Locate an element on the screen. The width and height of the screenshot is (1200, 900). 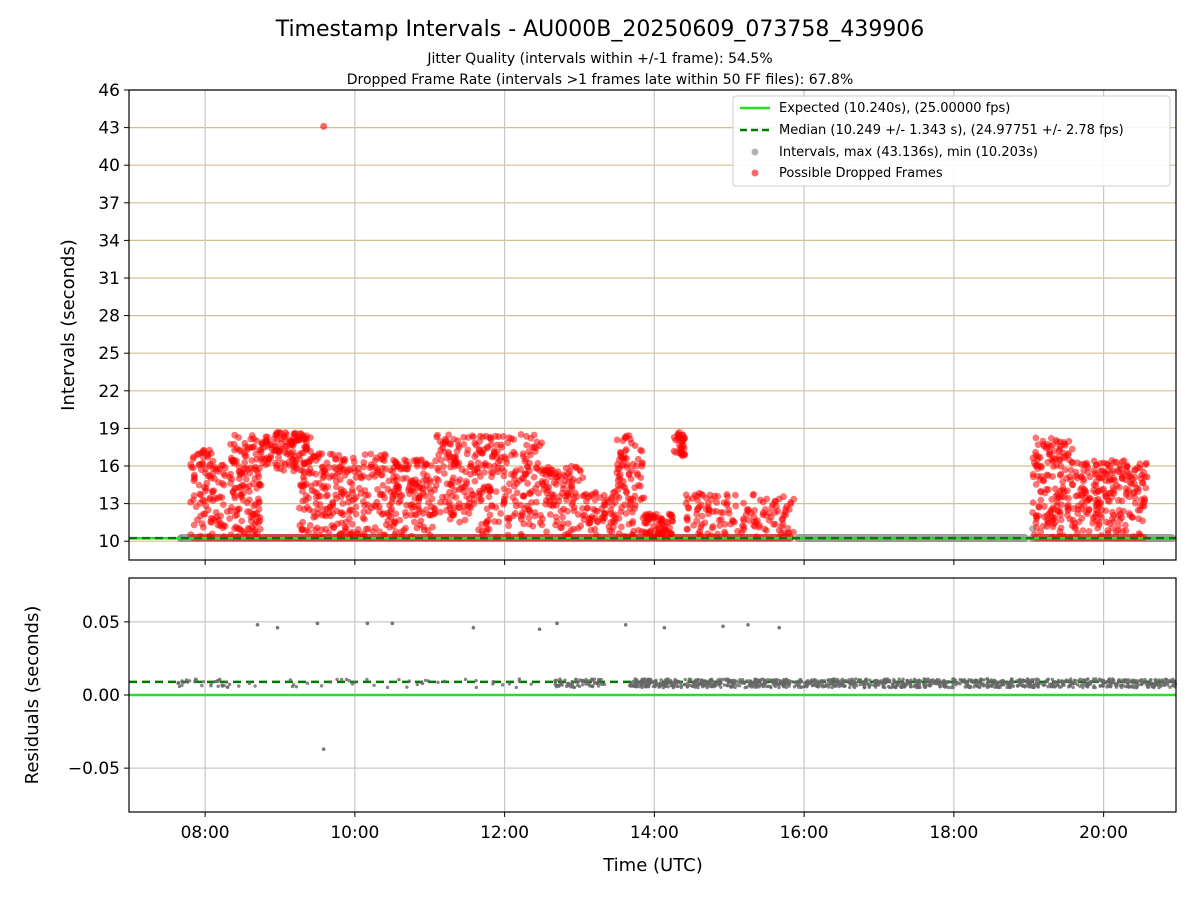
residuals-y-ticks: −0.05 0.00 0.05 is located at coordinates (98, 696).